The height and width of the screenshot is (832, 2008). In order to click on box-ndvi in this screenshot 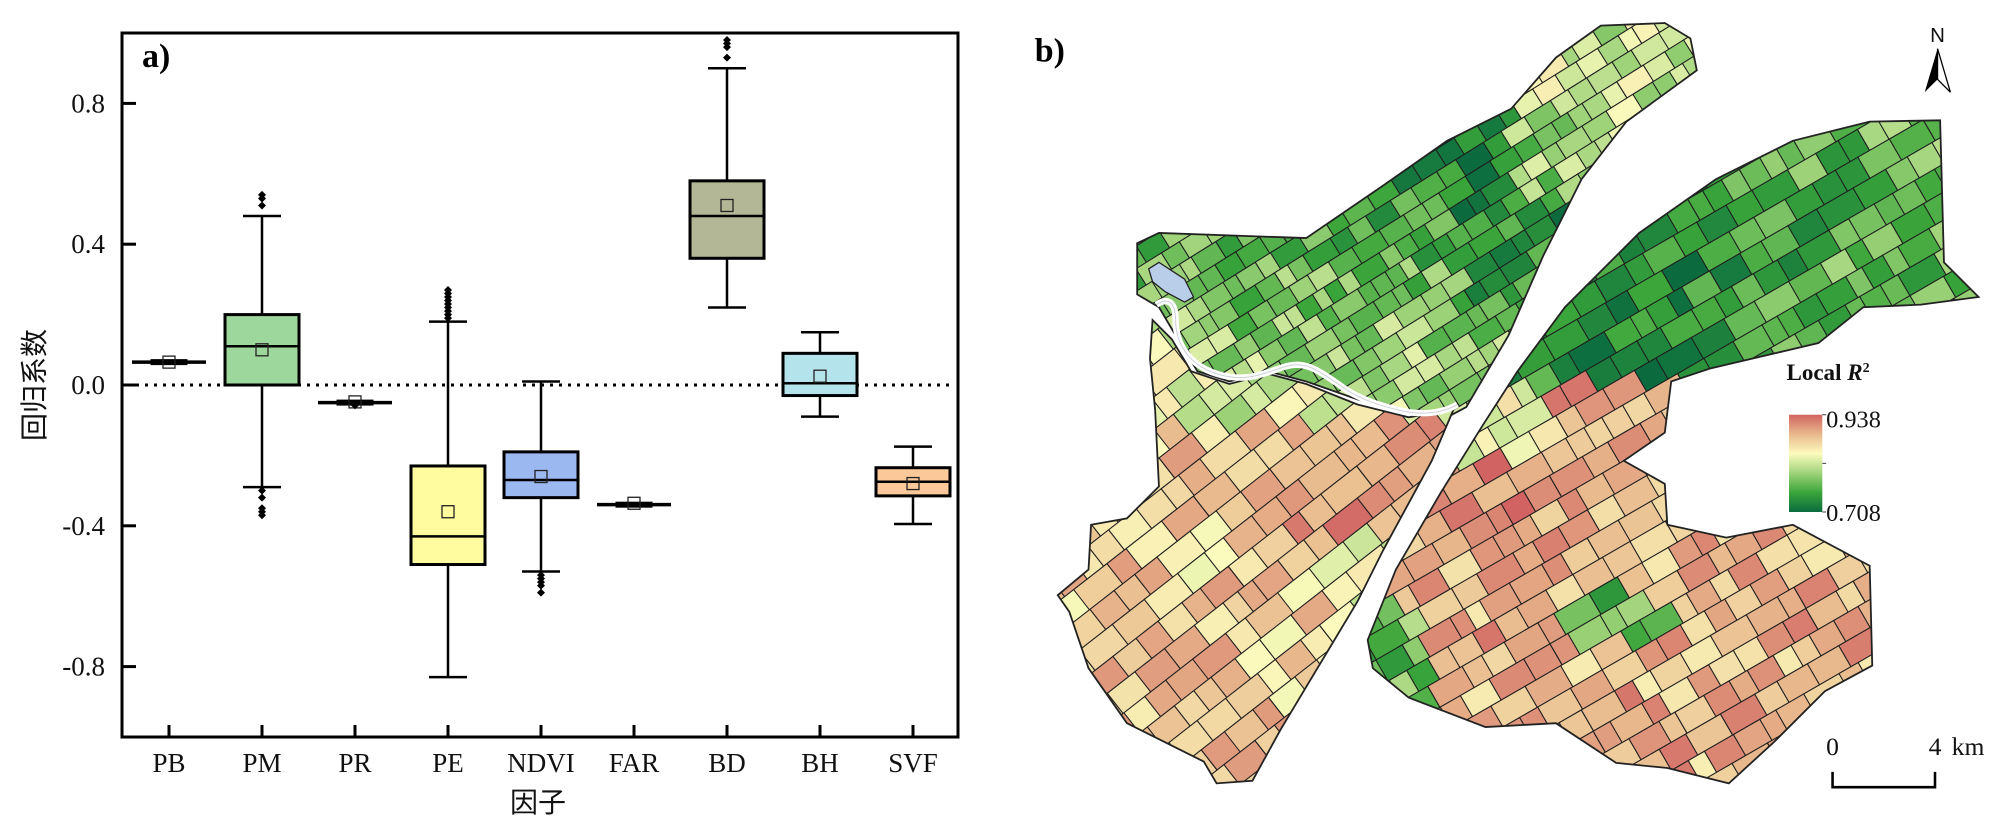, I will do `click(541, 488)`.